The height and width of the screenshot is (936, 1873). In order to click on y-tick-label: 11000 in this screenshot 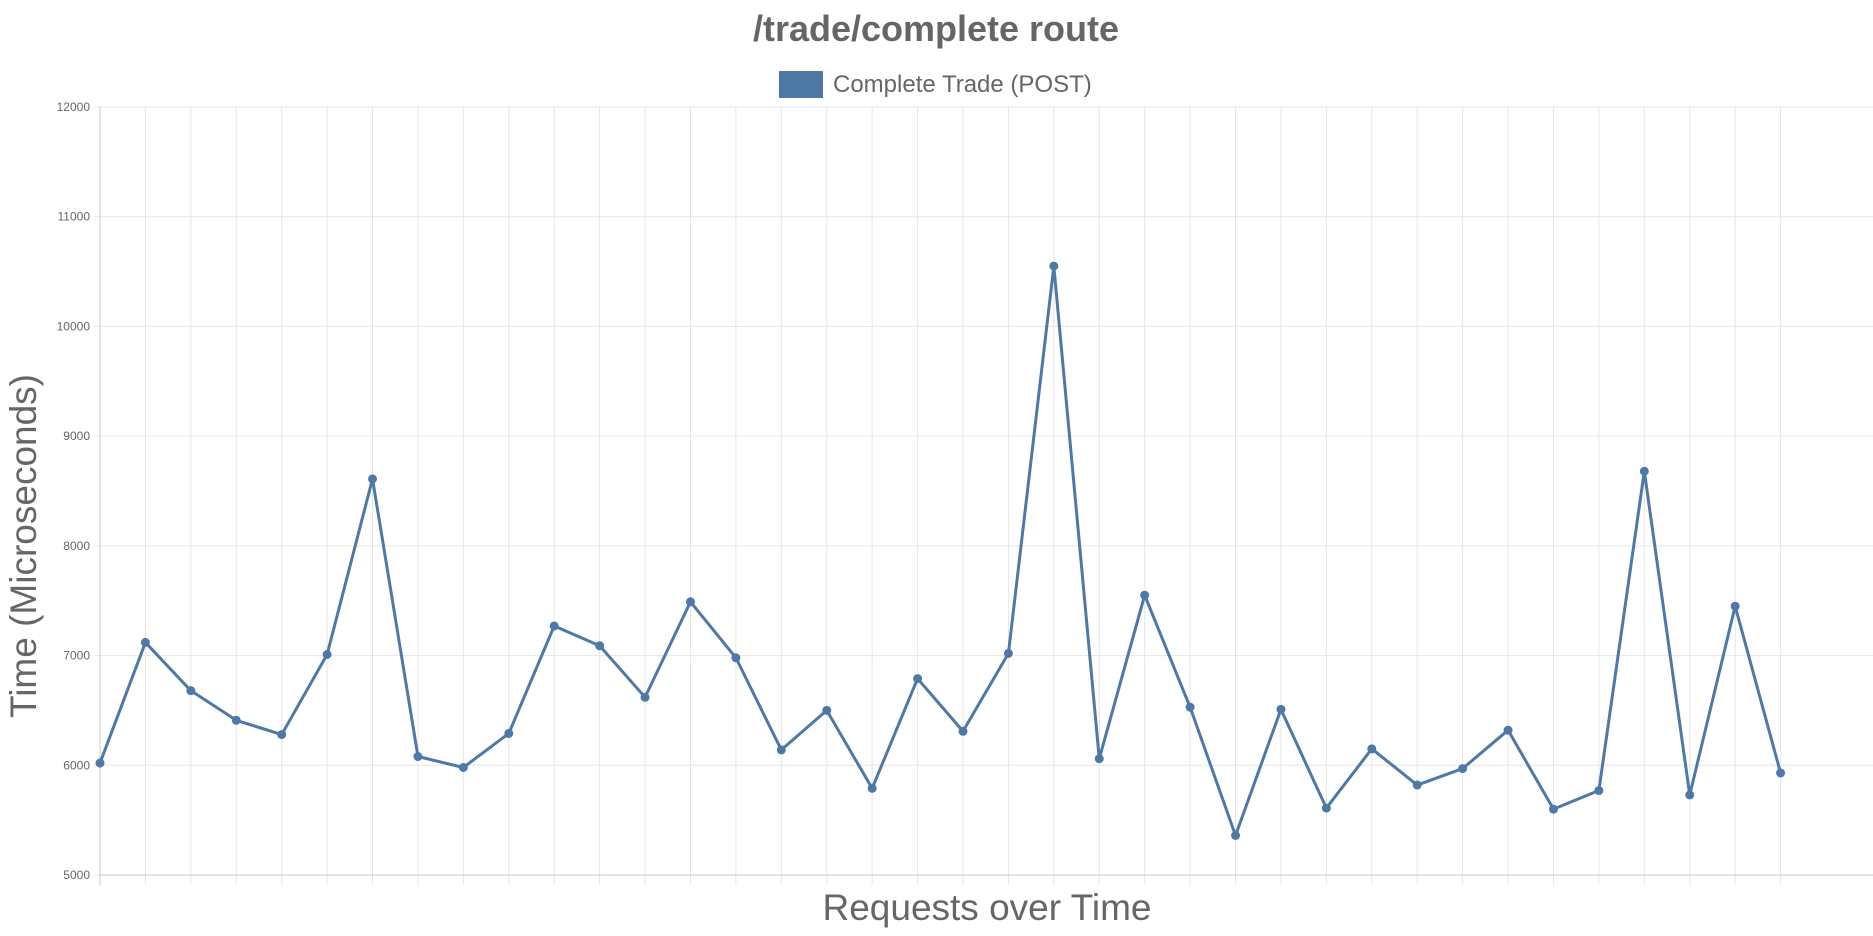, I will do `click(74, 217)`.